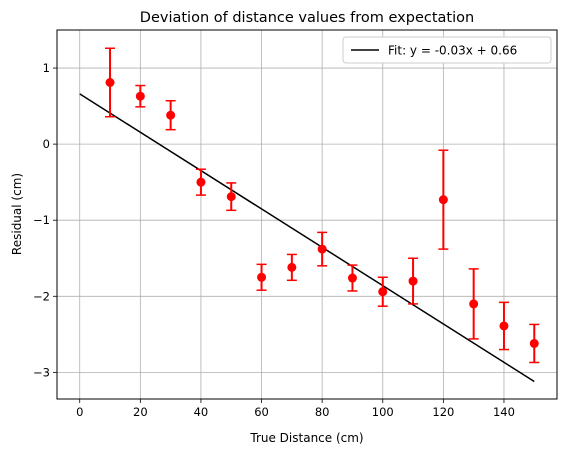 The image size is (565, 453). What do you see at coordinates (504, 412) in the screenshot?
I see `x-tick-label: 140` at bounding box center [504, 412].